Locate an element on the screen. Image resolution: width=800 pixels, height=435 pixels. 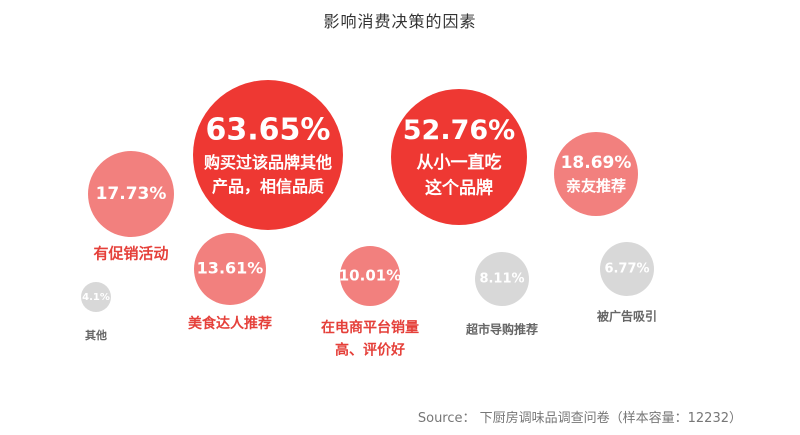
bubble-value: 17.73% is located at coordinates (131, 194).